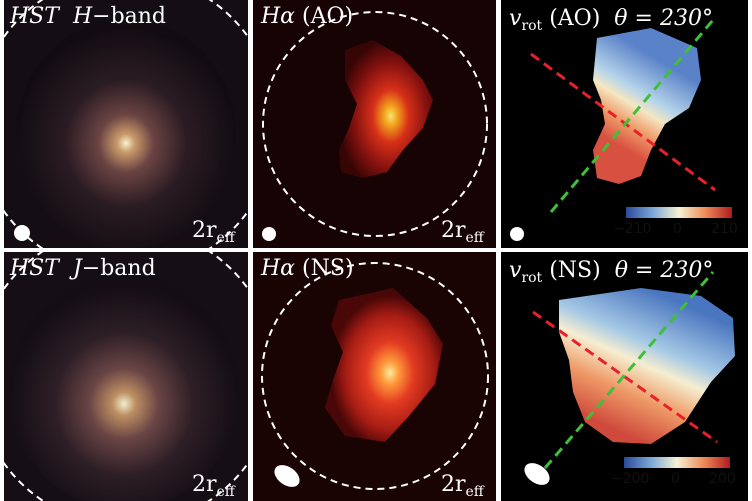 This screenshot has width=752, height=501. I want to click on colorbar: −210 0 210, so click(675, 224).